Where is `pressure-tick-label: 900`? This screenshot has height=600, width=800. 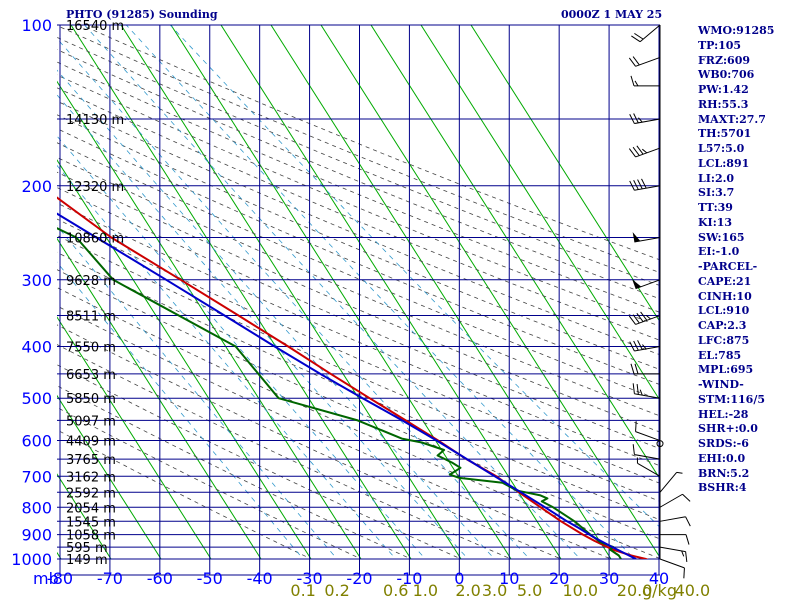 pressure-tick-label: 900 is located at coordinates (36, 535).